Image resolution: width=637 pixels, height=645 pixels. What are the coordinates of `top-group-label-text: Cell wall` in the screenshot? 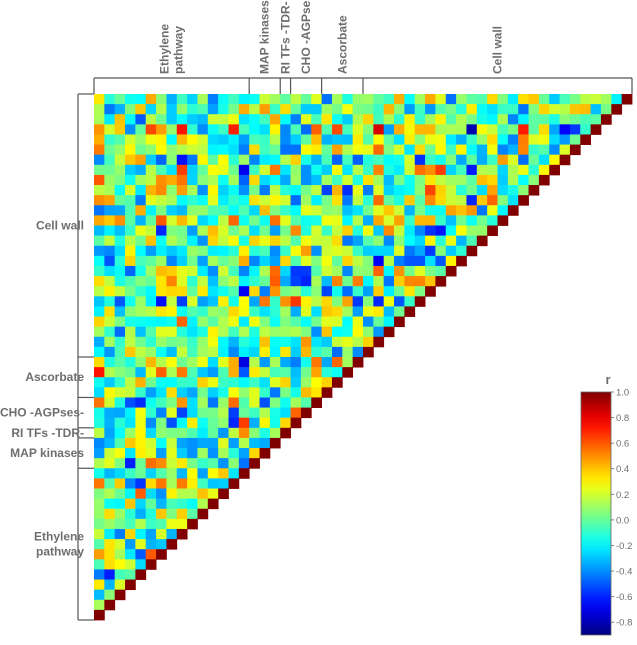 It's located at (498, 50).